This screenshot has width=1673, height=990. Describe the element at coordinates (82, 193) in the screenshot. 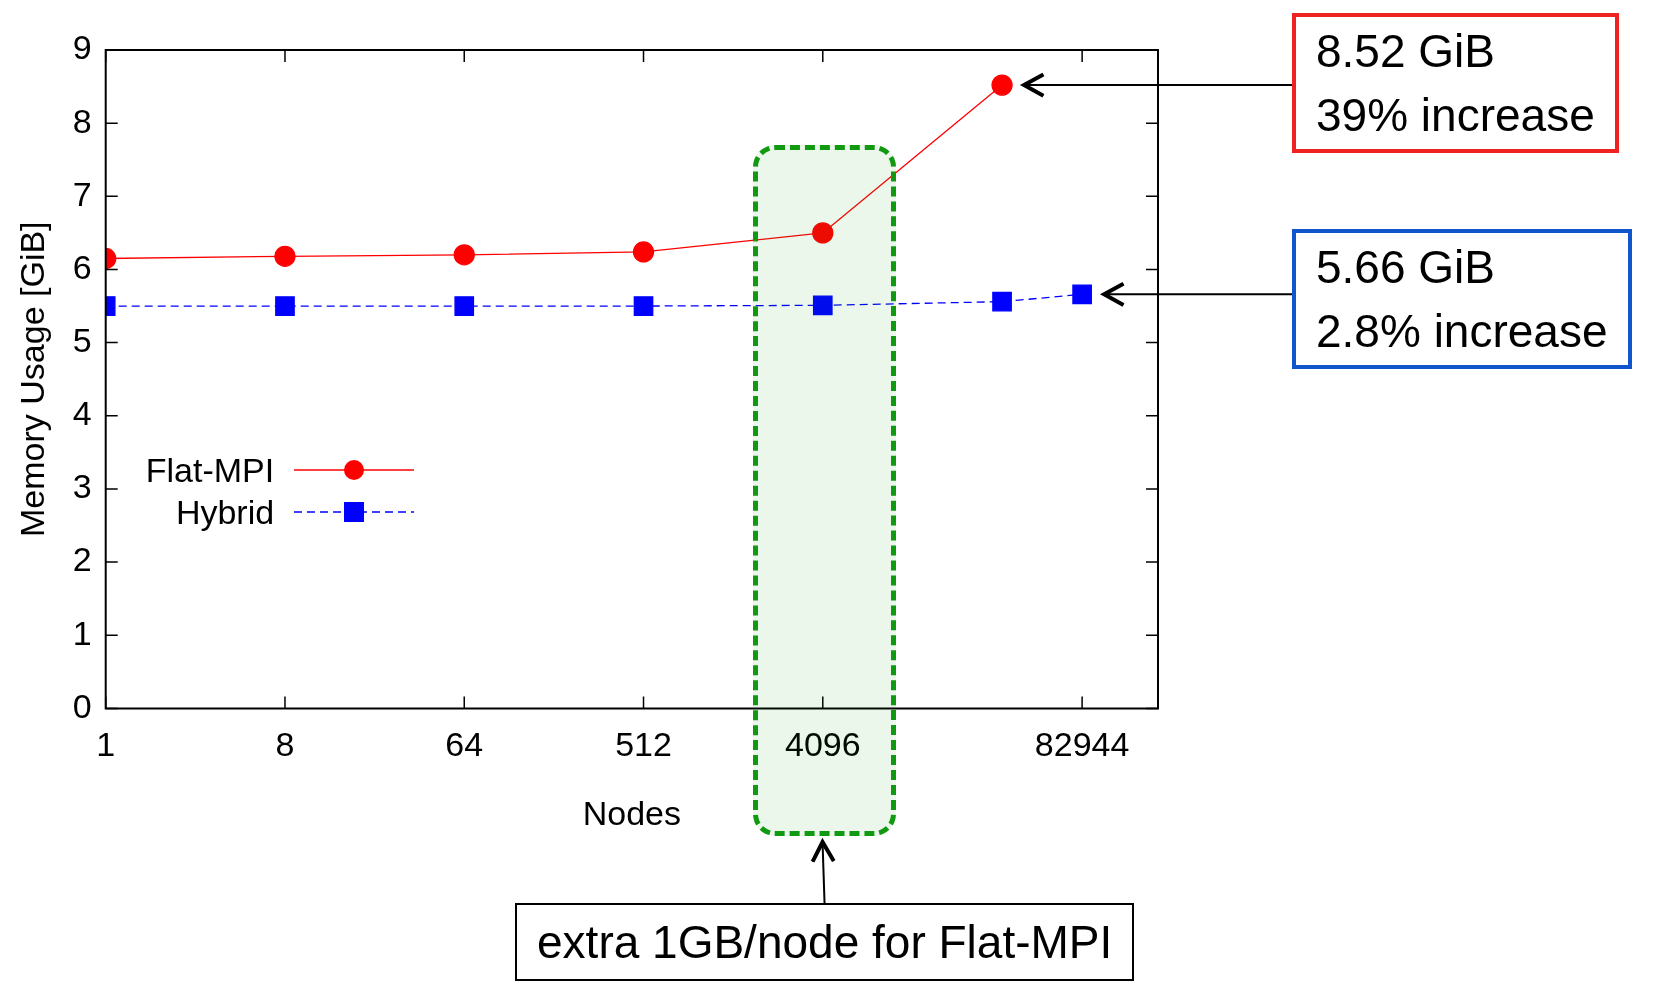

I see `y-tick-label: 7` at that location.